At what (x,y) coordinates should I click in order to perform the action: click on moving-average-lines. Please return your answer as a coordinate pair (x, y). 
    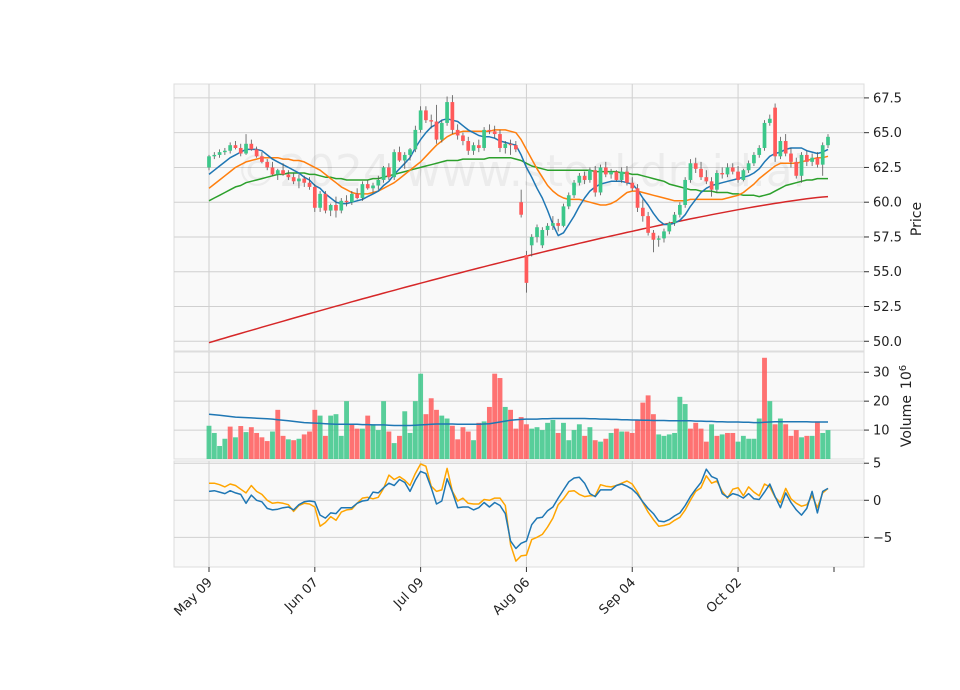
    Looking at the image, I should click on (518, 177).